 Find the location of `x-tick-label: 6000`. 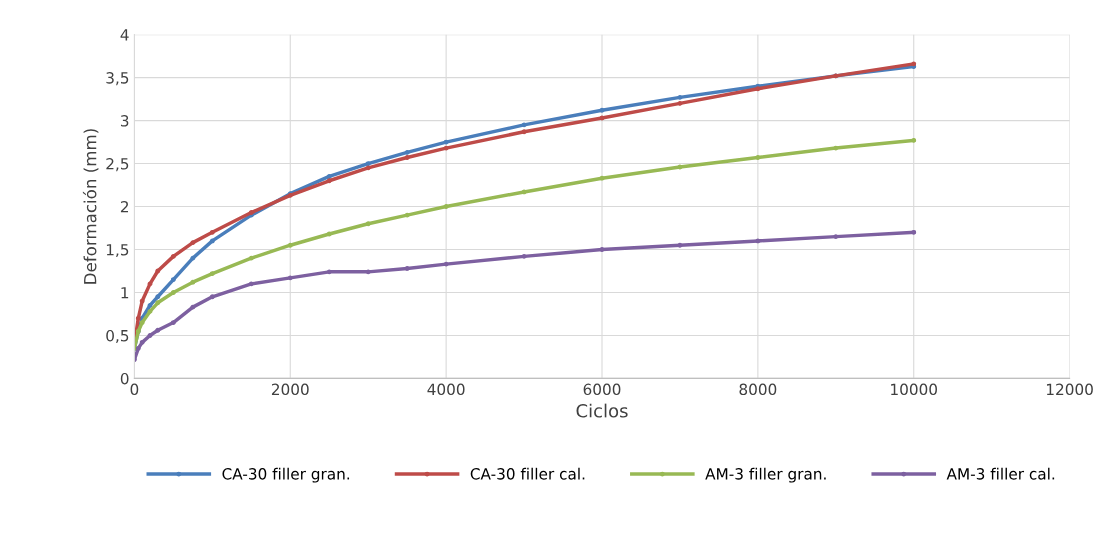

x-tick-label: 6000 is located at coordinates (602, 389).